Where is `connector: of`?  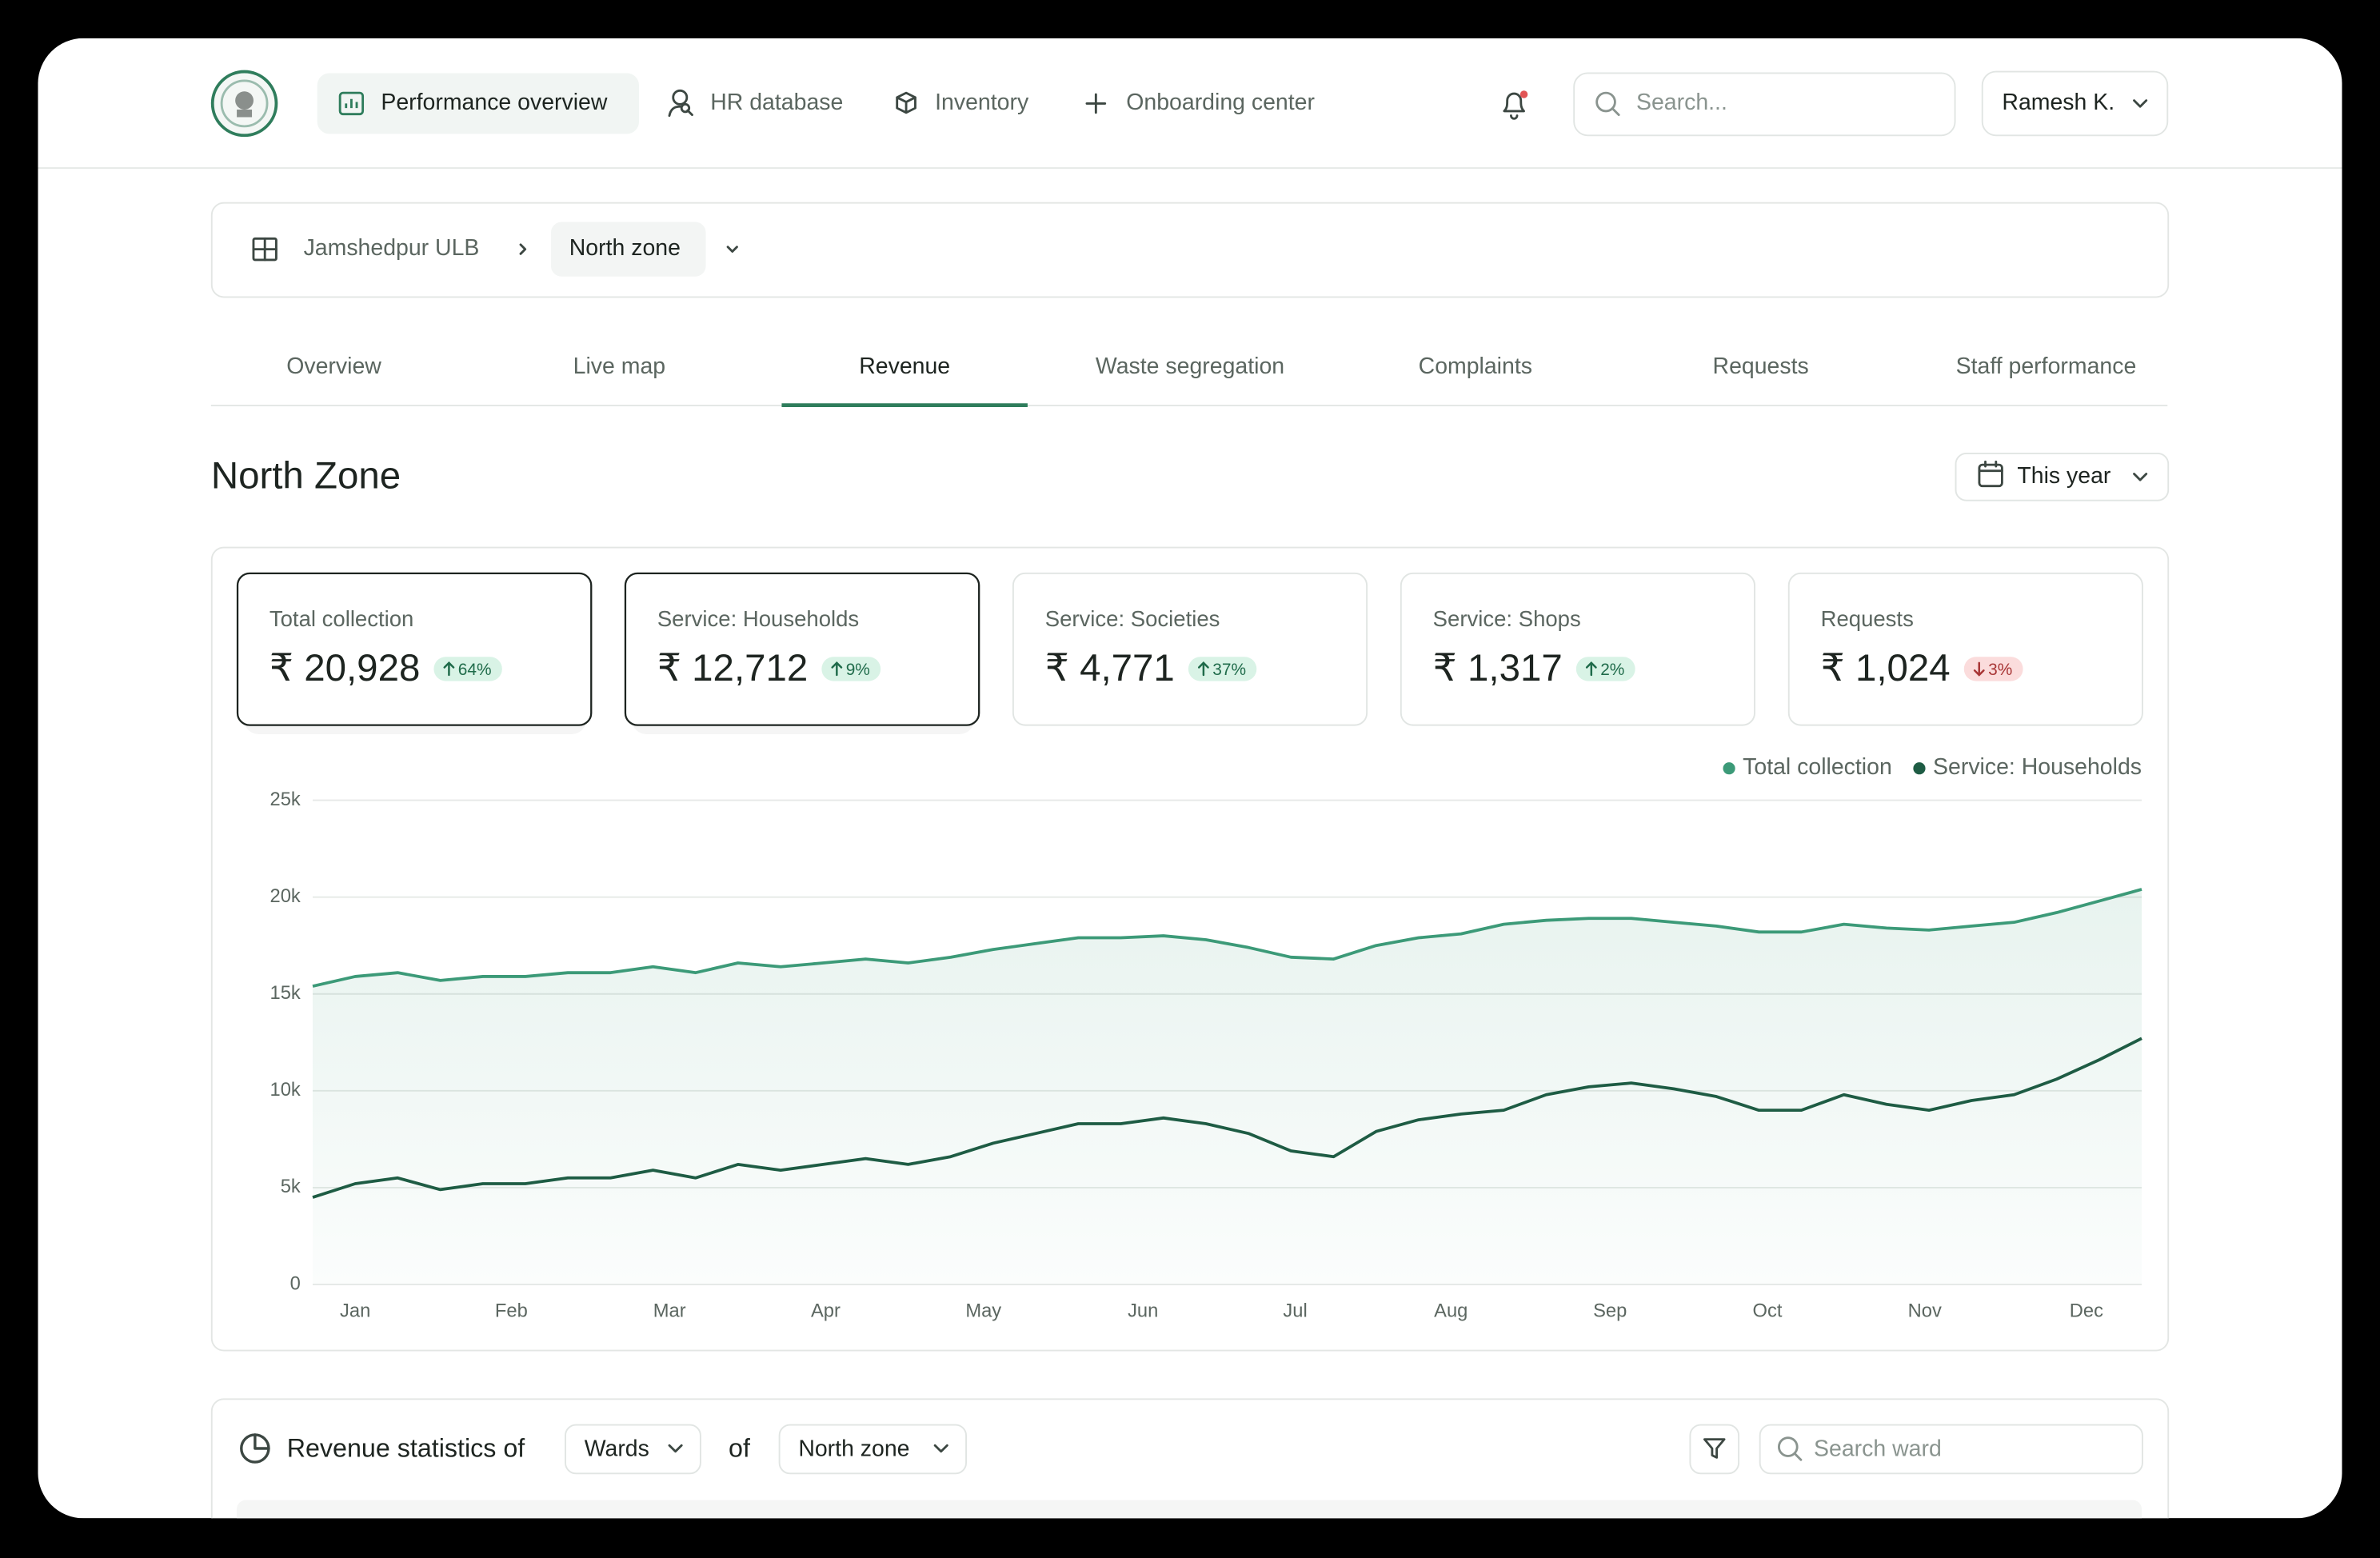
connector: of is located at coordinates (739, 1447).